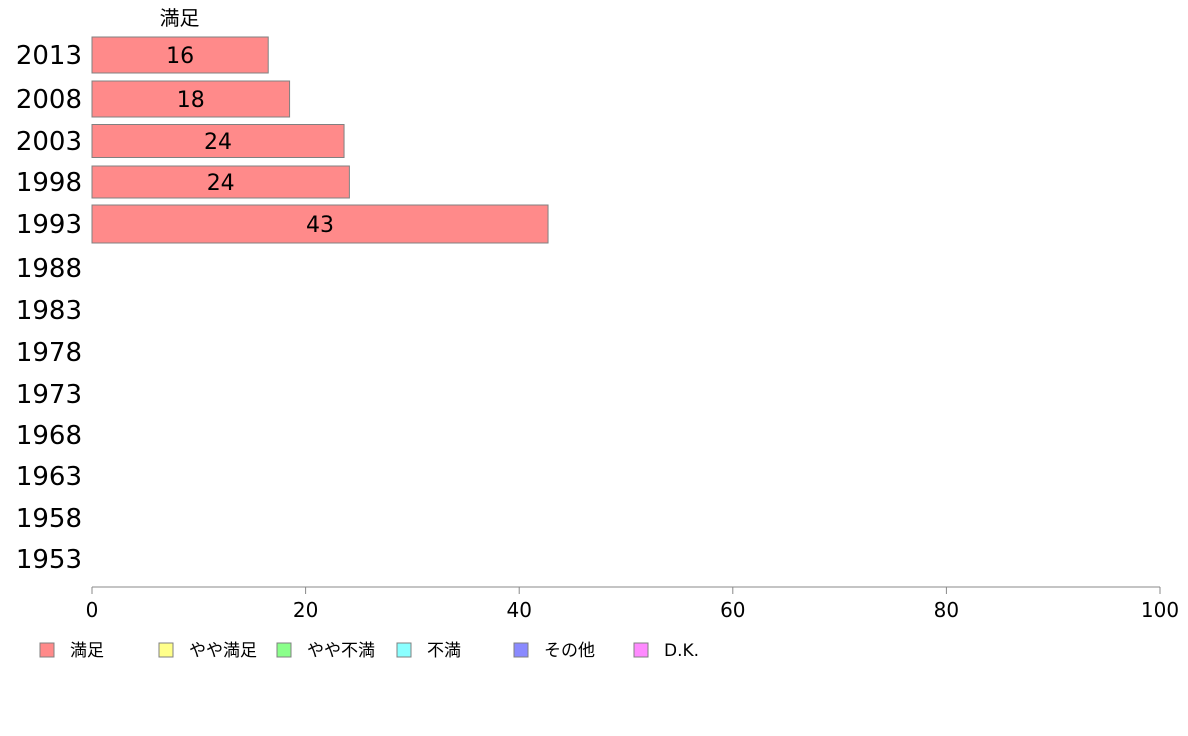 The width and height of the screenshot is (1188, 736). Describe the element at coordinates (49, 395) in the screenshot. I see `y-tick-label: 1973` at that location.